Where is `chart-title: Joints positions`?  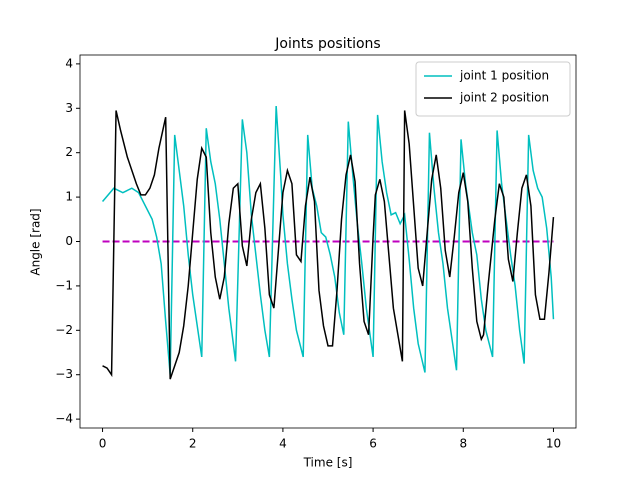
chart-title: Joints positions is located at coordinates (327, 44).